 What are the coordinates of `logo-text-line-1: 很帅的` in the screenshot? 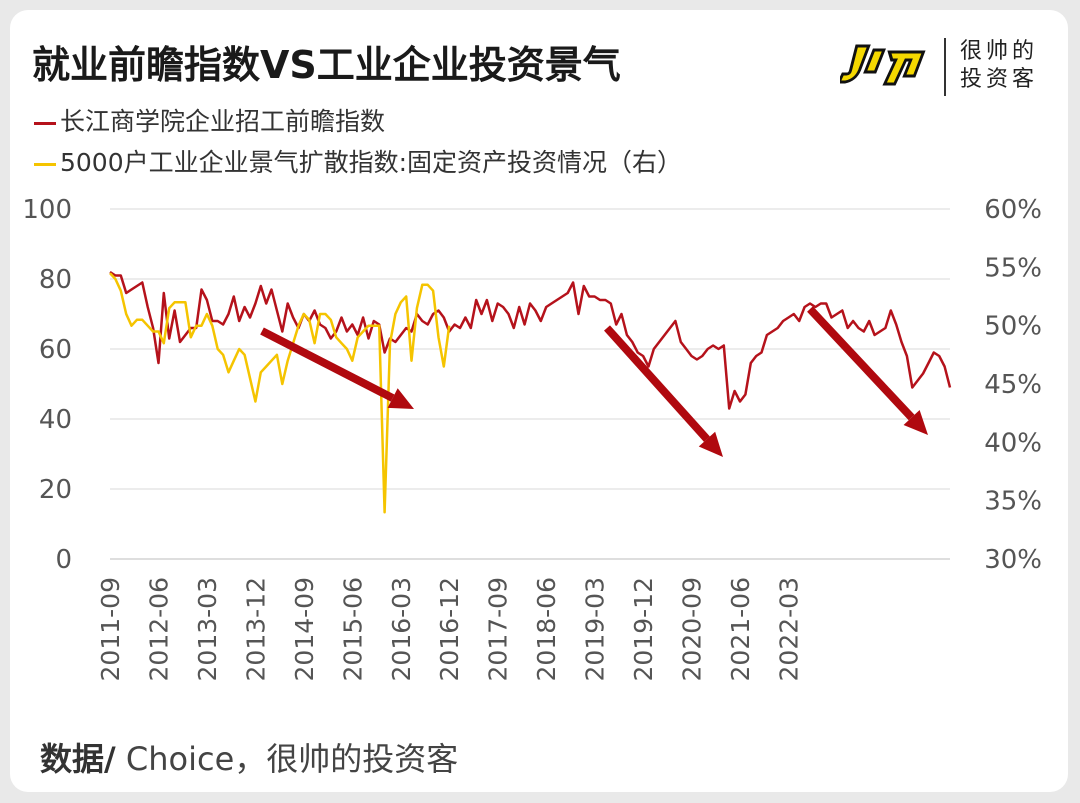 It's located at (999, 51).